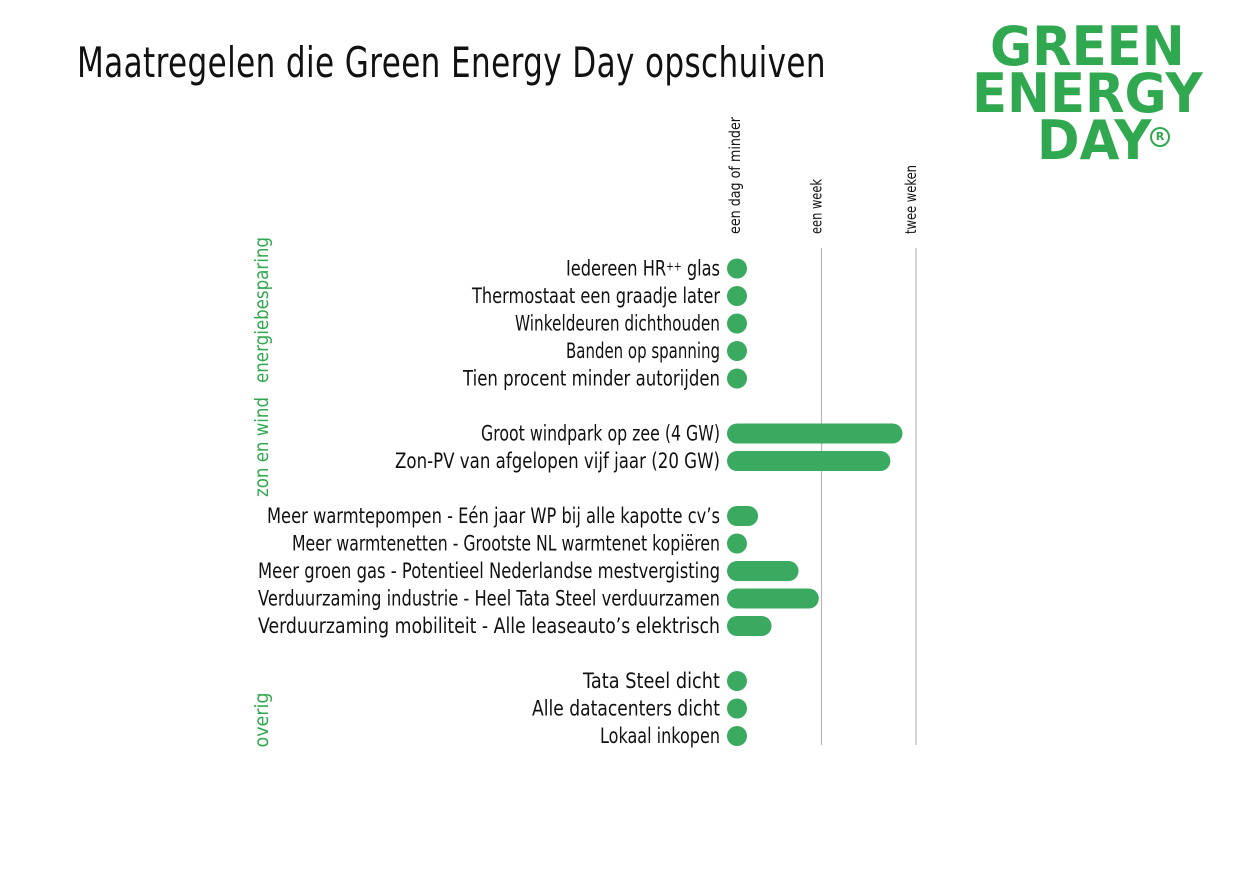 Image resolution: width=1240 pixels, height=874 pixels. I want to click on logo-line-energy: ENERGY, so click(1087, 93).